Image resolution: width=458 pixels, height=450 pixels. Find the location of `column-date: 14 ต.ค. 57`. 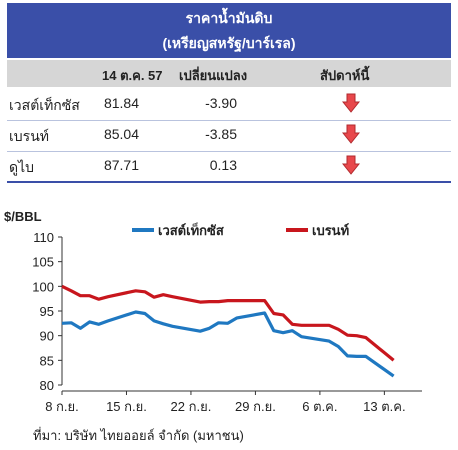

column-date: 14 ต.ค. 57 is located at coordinates (132, 75).